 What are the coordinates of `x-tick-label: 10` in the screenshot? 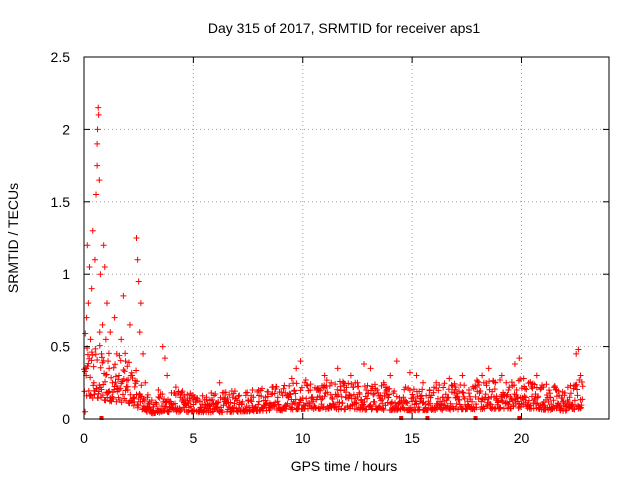 It's located at (303, 438).